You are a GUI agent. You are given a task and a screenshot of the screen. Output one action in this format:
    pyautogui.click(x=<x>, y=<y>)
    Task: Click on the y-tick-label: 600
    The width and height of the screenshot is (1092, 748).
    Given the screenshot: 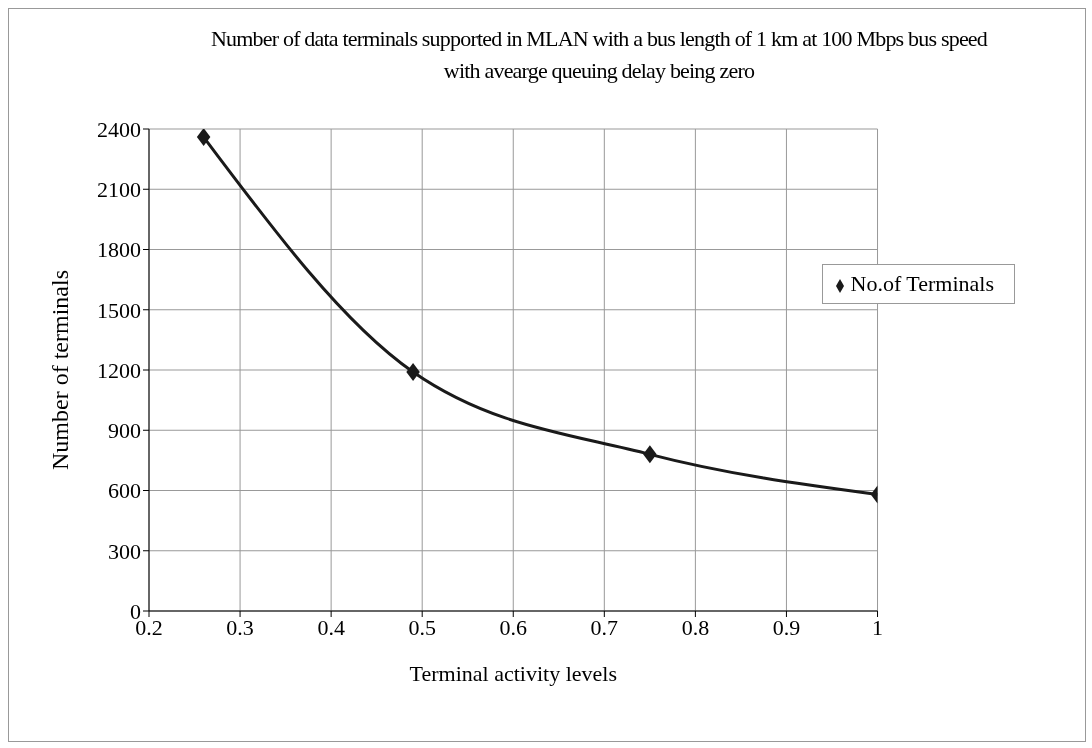 What is the action you would take?
    pyautogui.click(x=124, y=491)
    